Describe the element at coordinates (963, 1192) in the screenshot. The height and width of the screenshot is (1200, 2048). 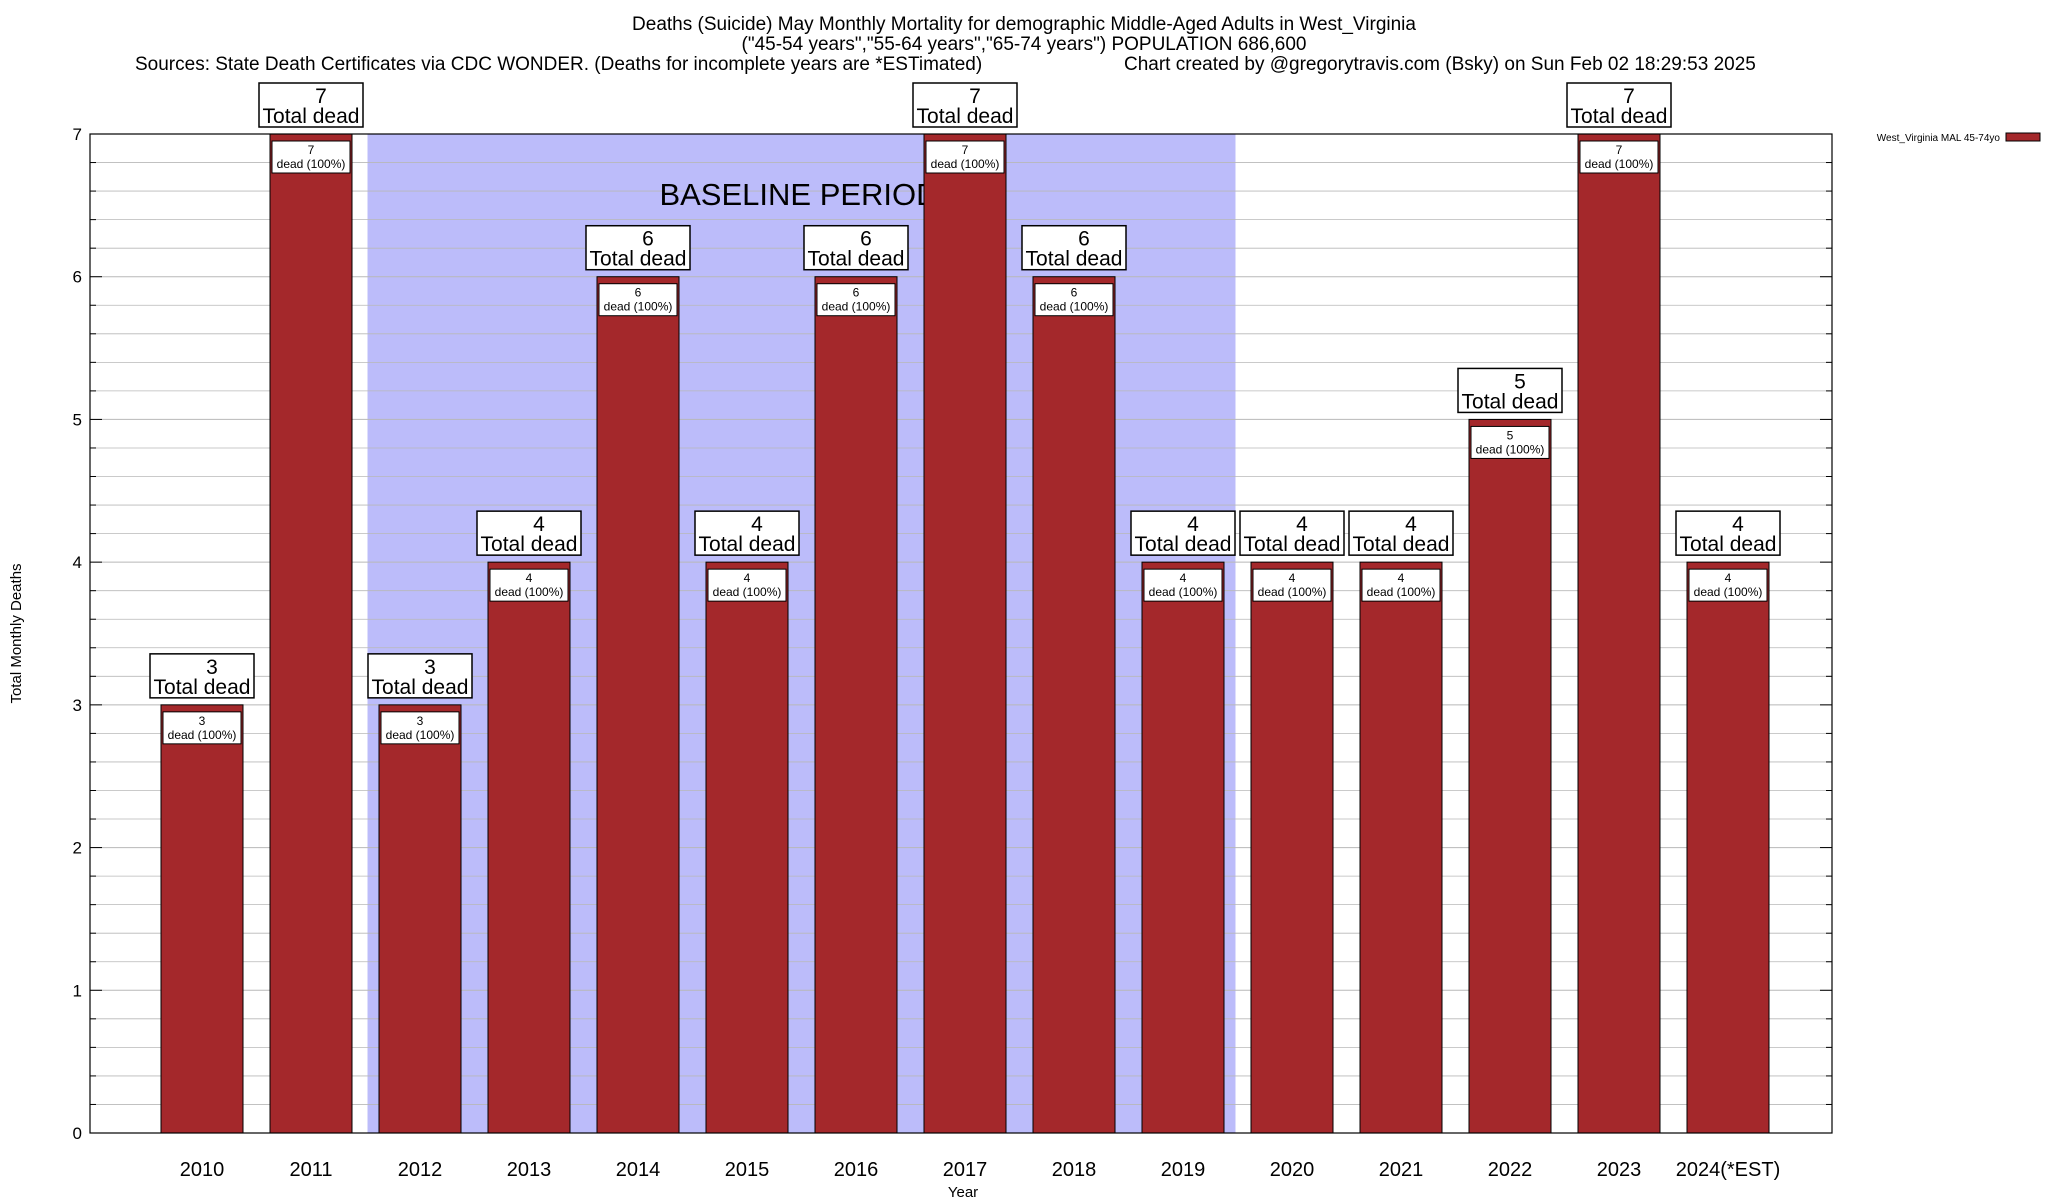
I see `x-axis-label: Year` at that location.